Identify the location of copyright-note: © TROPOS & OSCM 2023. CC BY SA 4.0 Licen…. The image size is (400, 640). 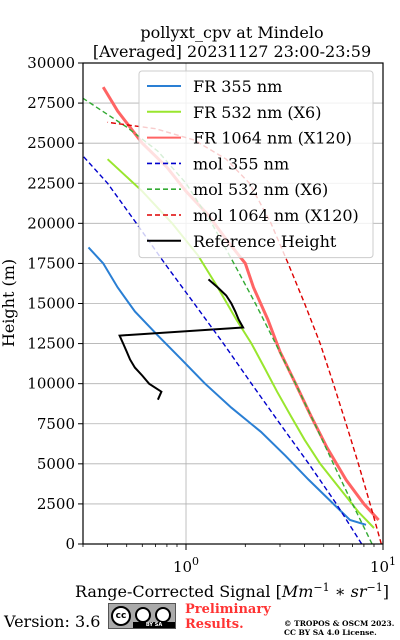
(339, 628).